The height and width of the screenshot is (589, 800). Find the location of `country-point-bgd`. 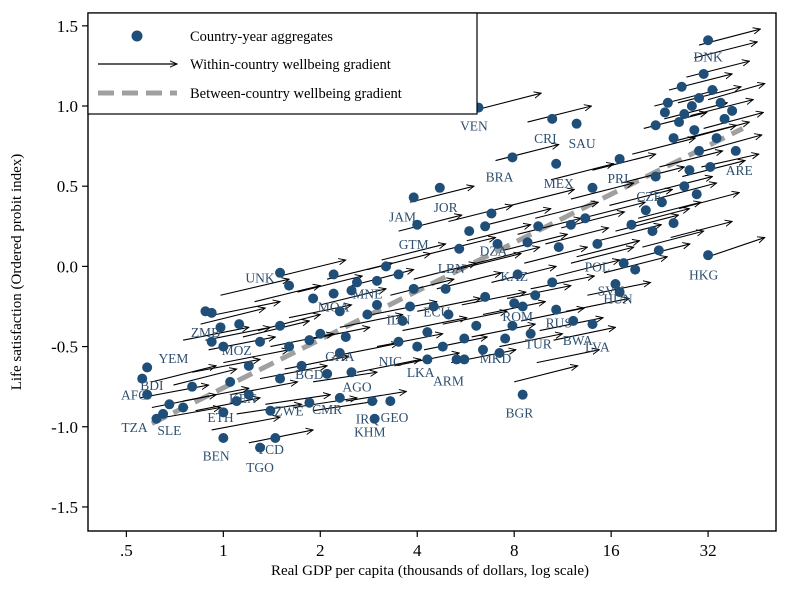

country-point-bgd is located at coordinates (327, 373).